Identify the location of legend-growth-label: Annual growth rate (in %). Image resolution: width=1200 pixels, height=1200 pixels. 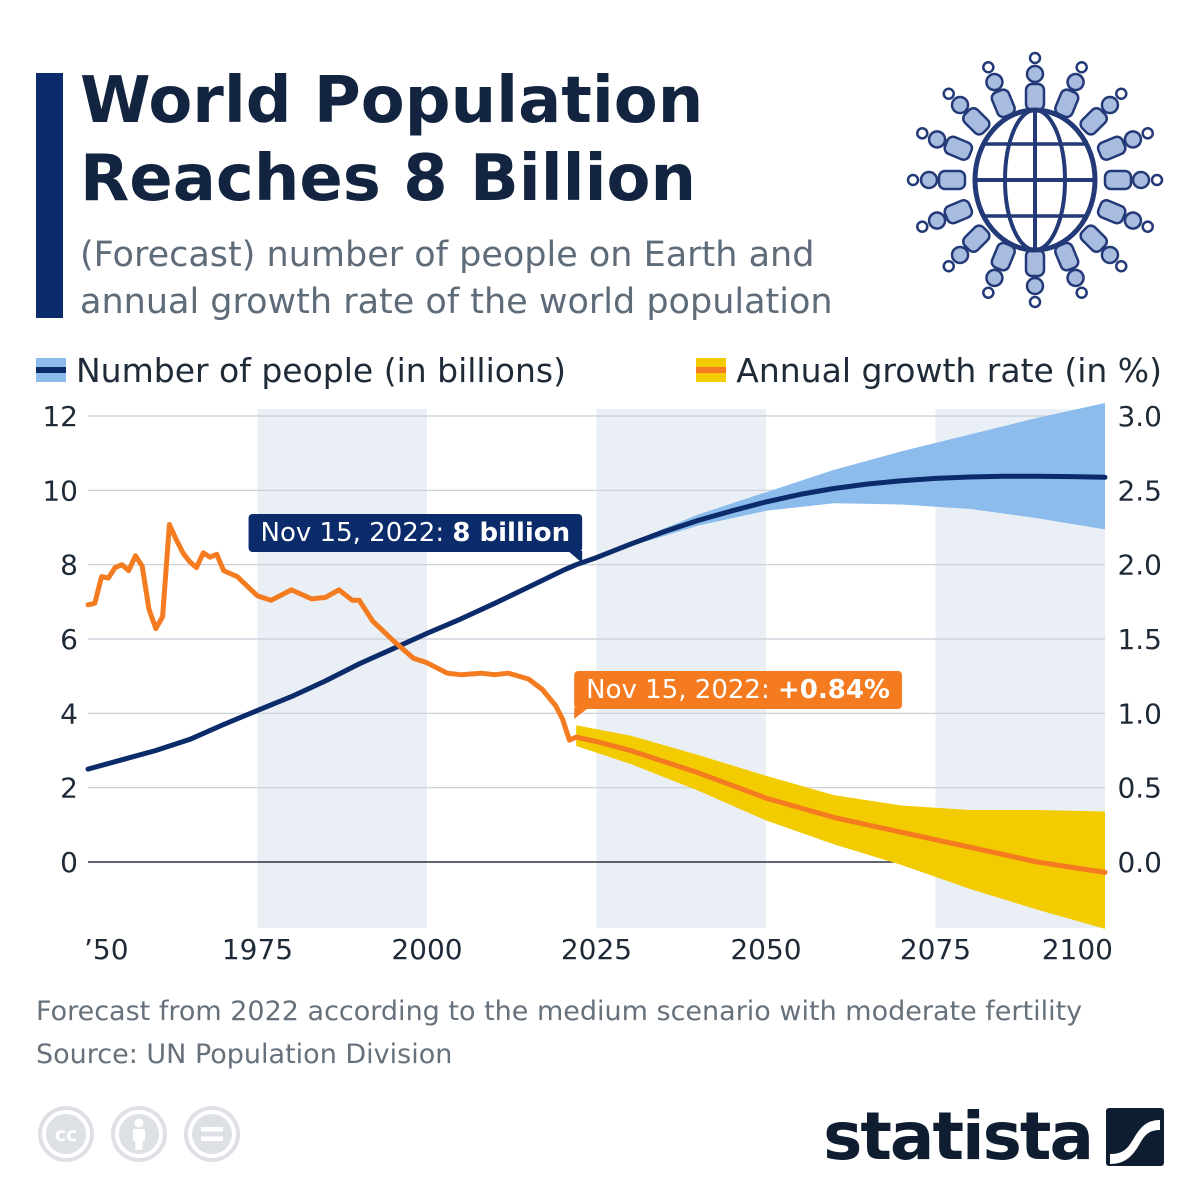
(949, 370).